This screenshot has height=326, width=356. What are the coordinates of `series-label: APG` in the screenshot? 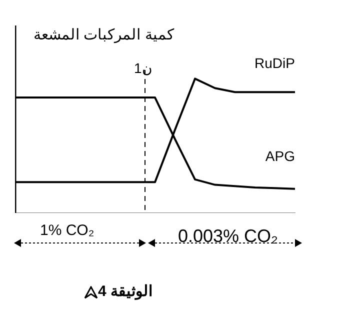 It's located at (280, 156).